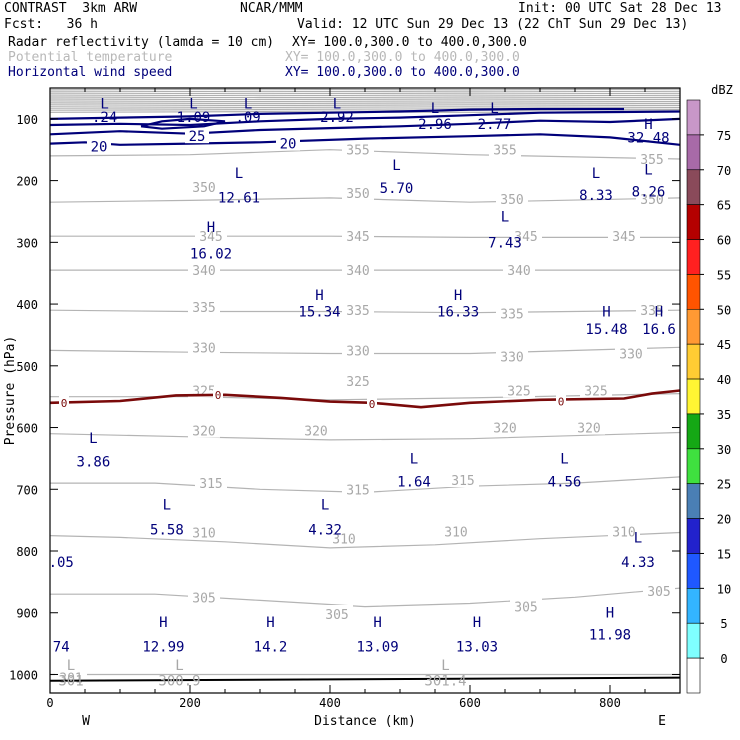 This screenshot has width=740, height=740. I want to click on extremum-value: 13.09, so click(378, 648).